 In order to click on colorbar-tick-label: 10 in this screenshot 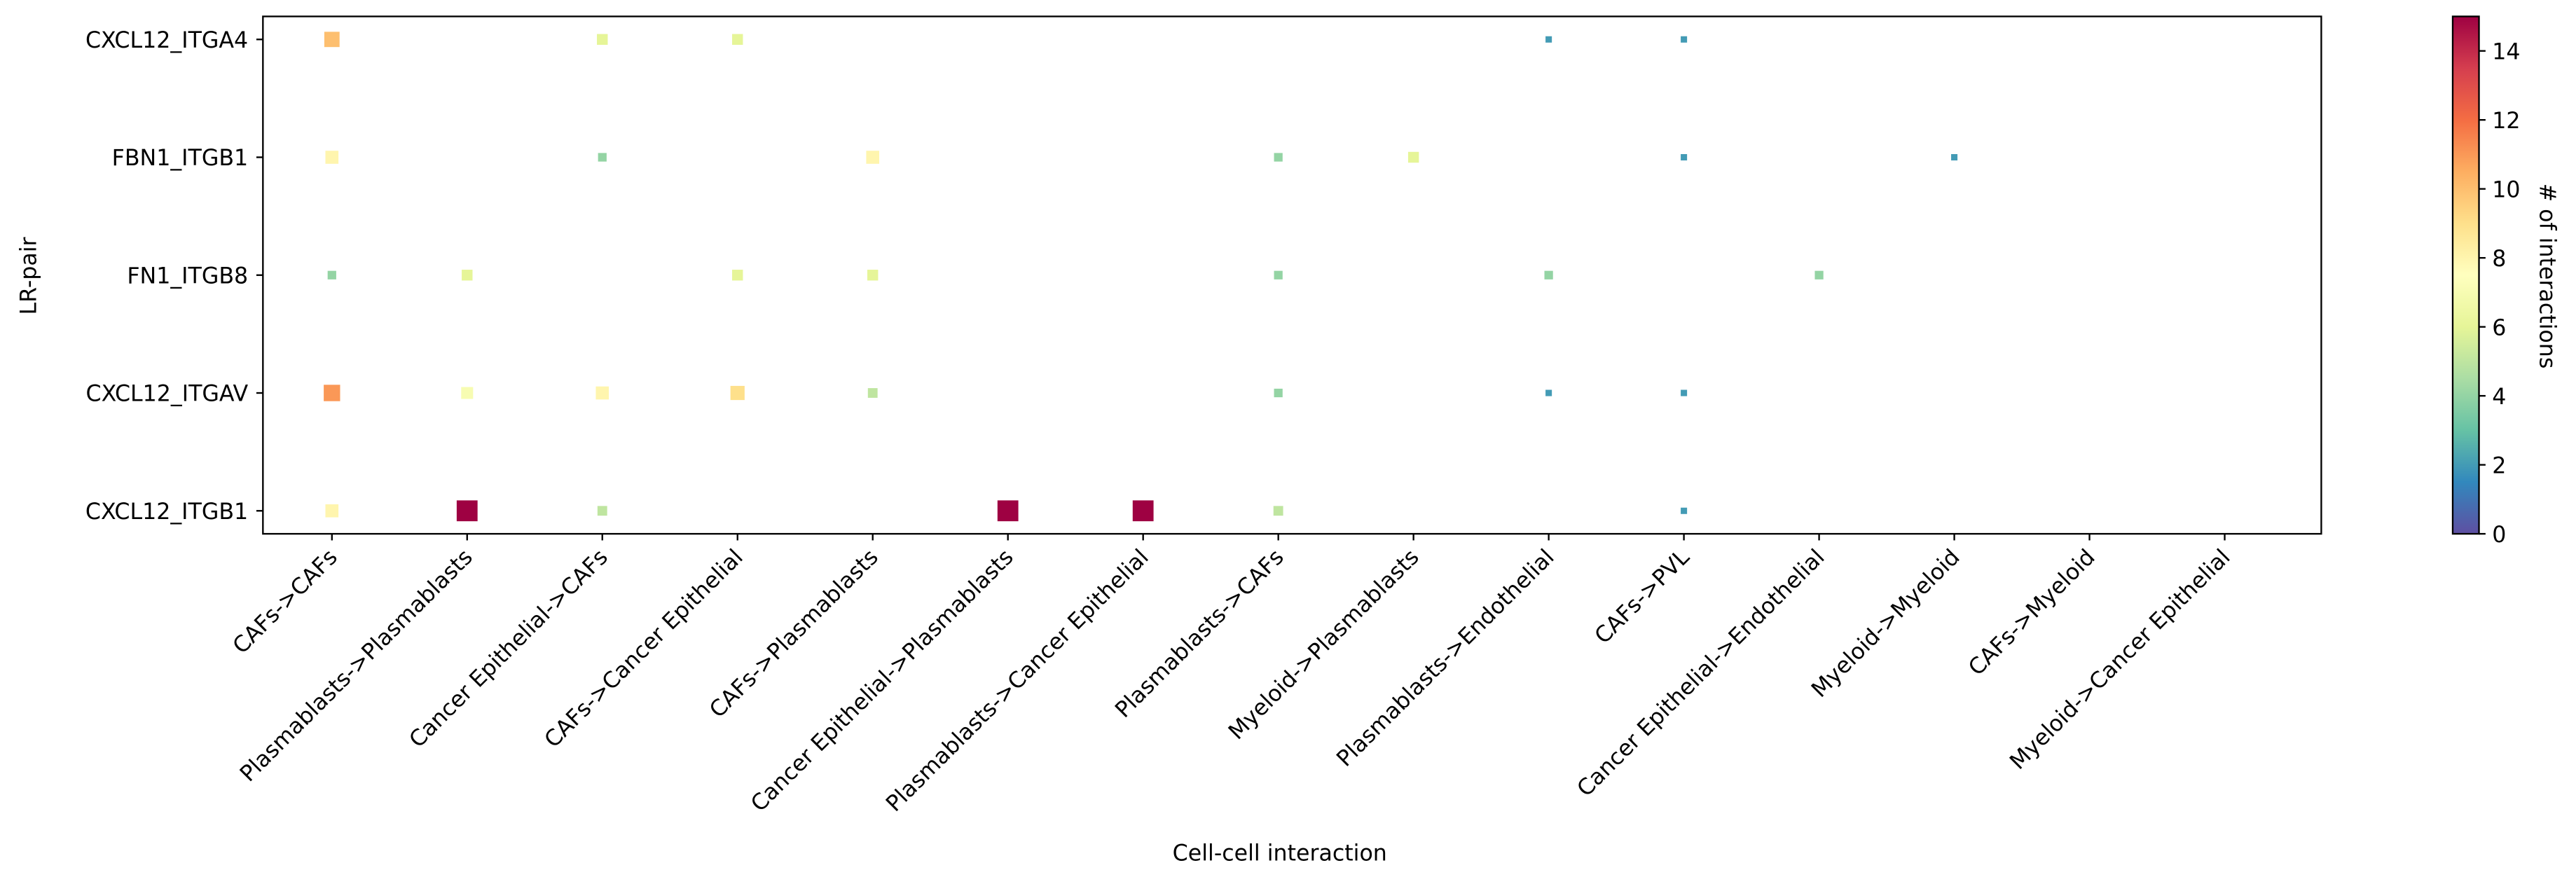, I will do `click(2506, 189)`.